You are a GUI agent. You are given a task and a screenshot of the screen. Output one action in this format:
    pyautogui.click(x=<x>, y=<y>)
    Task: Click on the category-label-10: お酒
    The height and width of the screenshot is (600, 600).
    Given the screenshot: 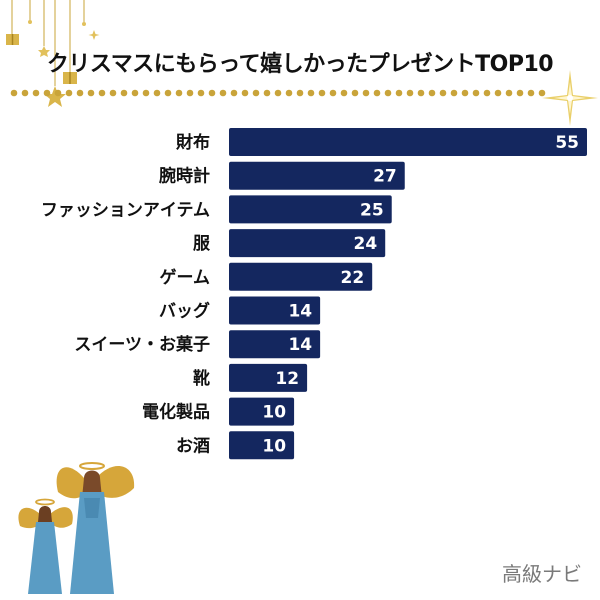 What is the action you would take?
    pyautogui.click(x=193, y=445)
    